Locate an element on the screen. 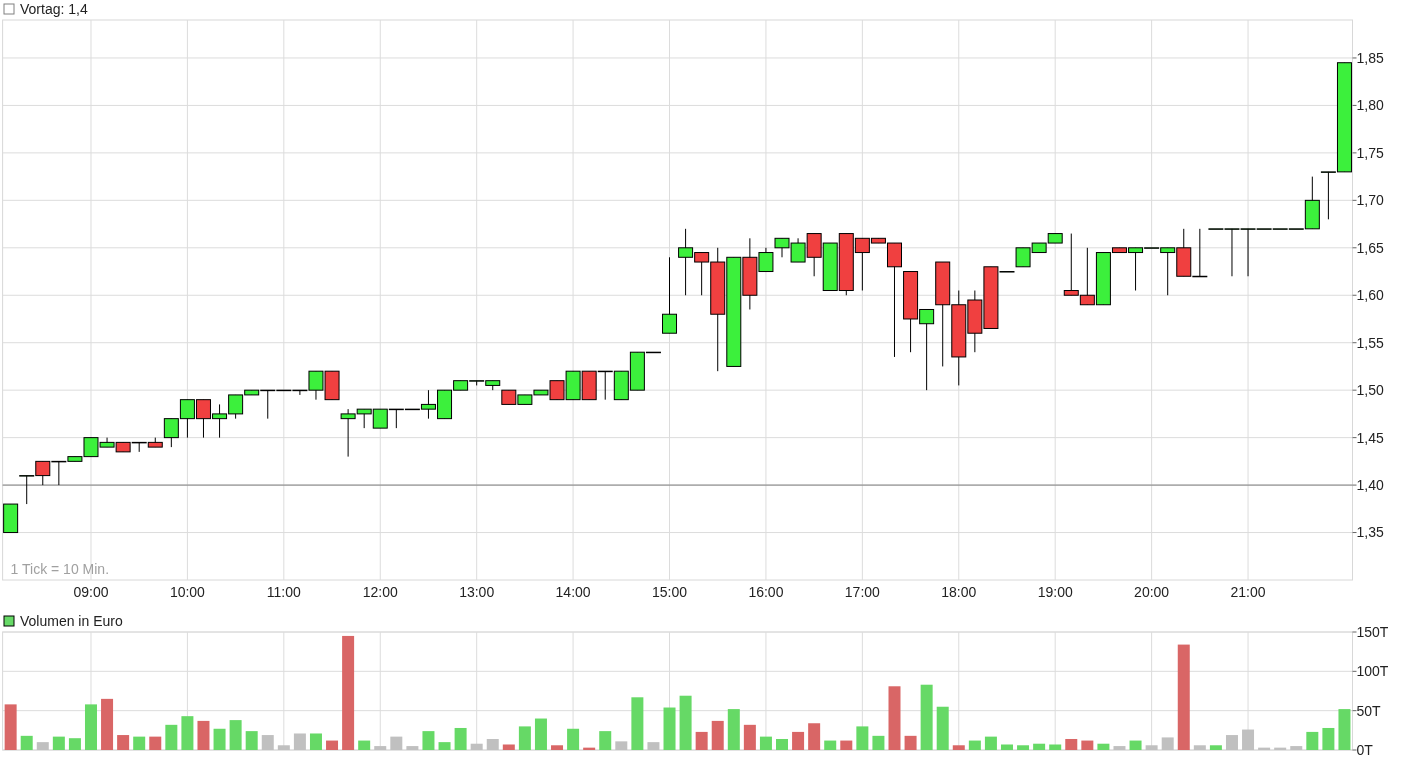  x-tick-label: 09:00 is located at coordinates (91, 592).